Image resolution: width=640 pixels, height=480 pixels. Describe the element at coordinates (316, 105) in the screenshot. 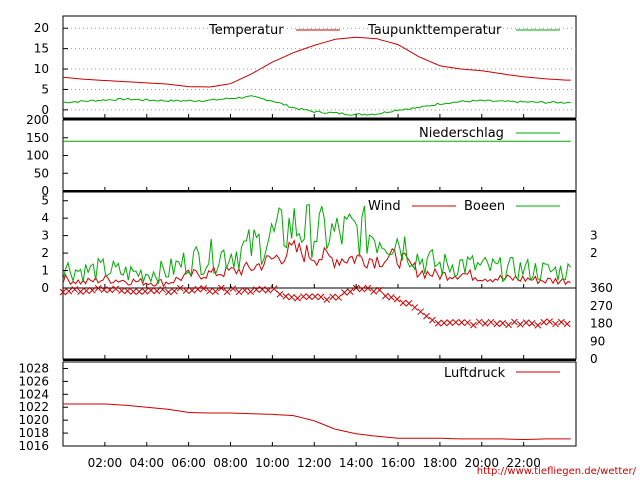

I see `series-line-taupunkttemperatur` at that location.